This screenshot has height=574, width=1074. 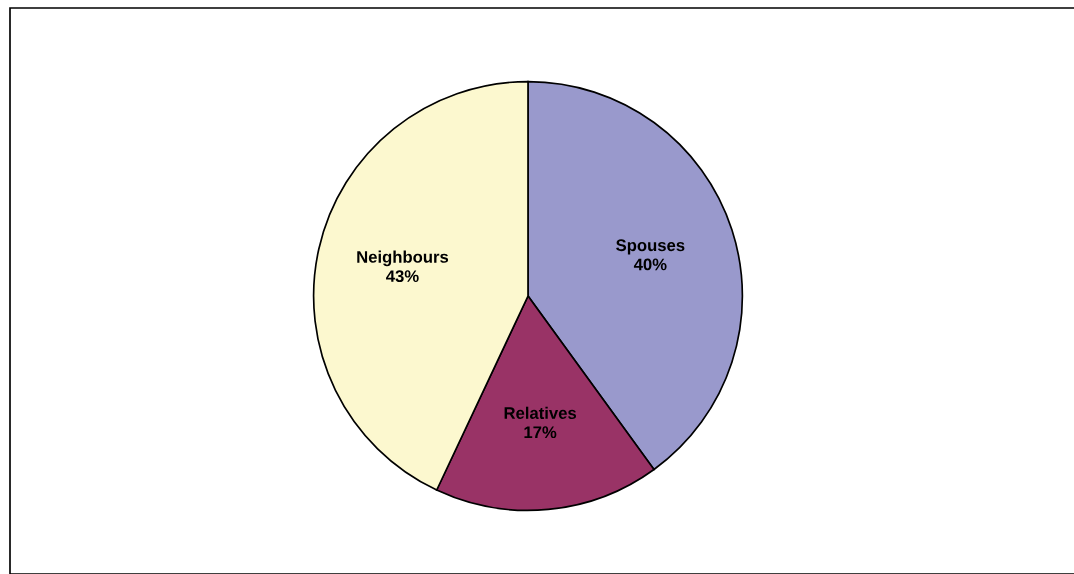 I want to click on slice-label: Spouses, so click(x=650, y=247).